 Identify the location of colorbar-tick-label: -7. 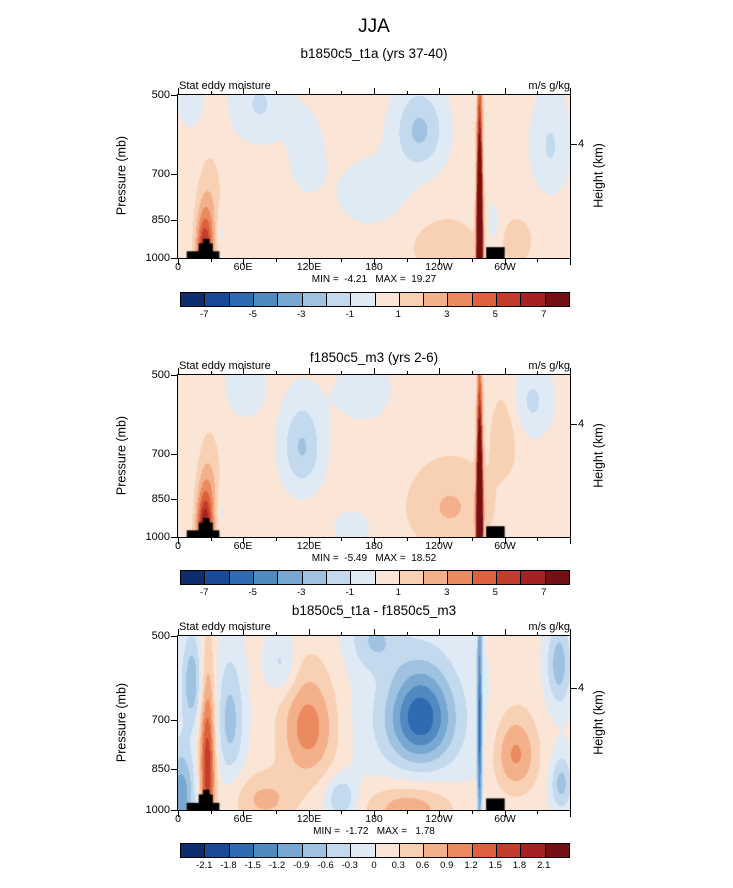
(204, 314).